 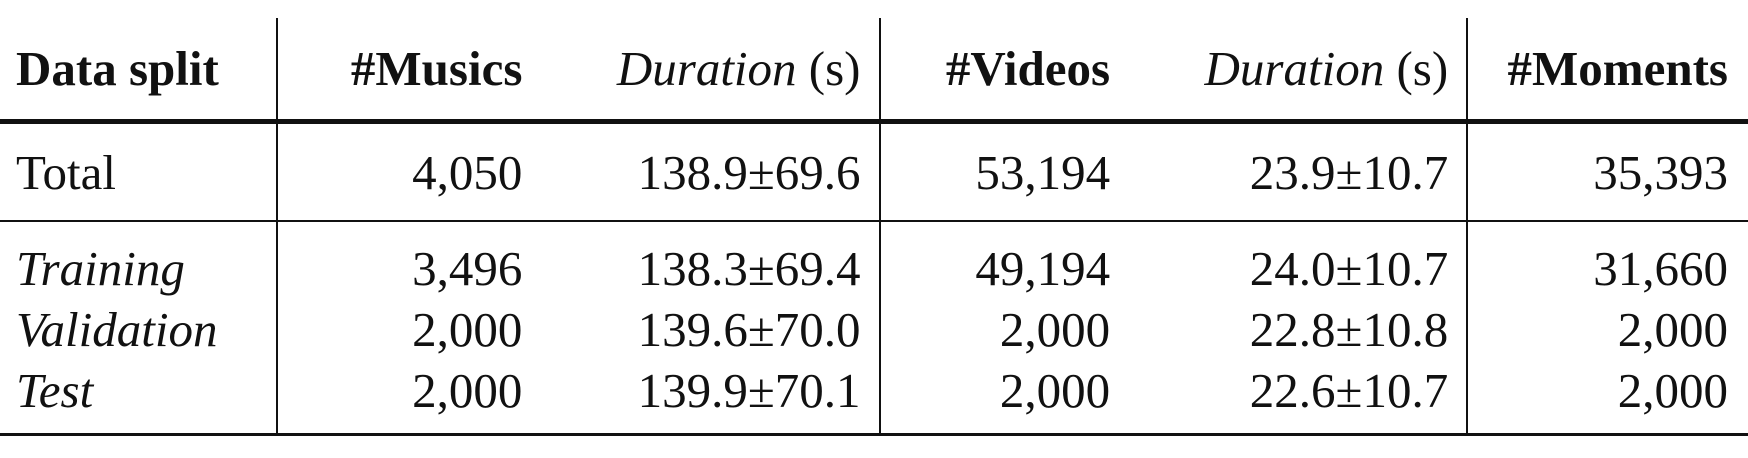 I want to click on header-videos: #Videos, so click(x=1028, y=68).